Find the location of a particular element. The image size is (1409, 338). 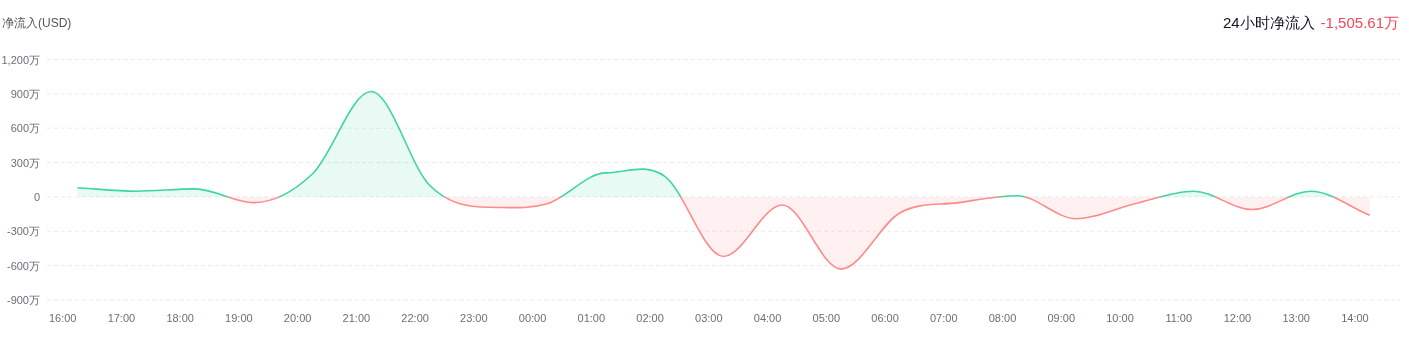

x-tick-label: 14:00 is located at coordinates (1355, 318).